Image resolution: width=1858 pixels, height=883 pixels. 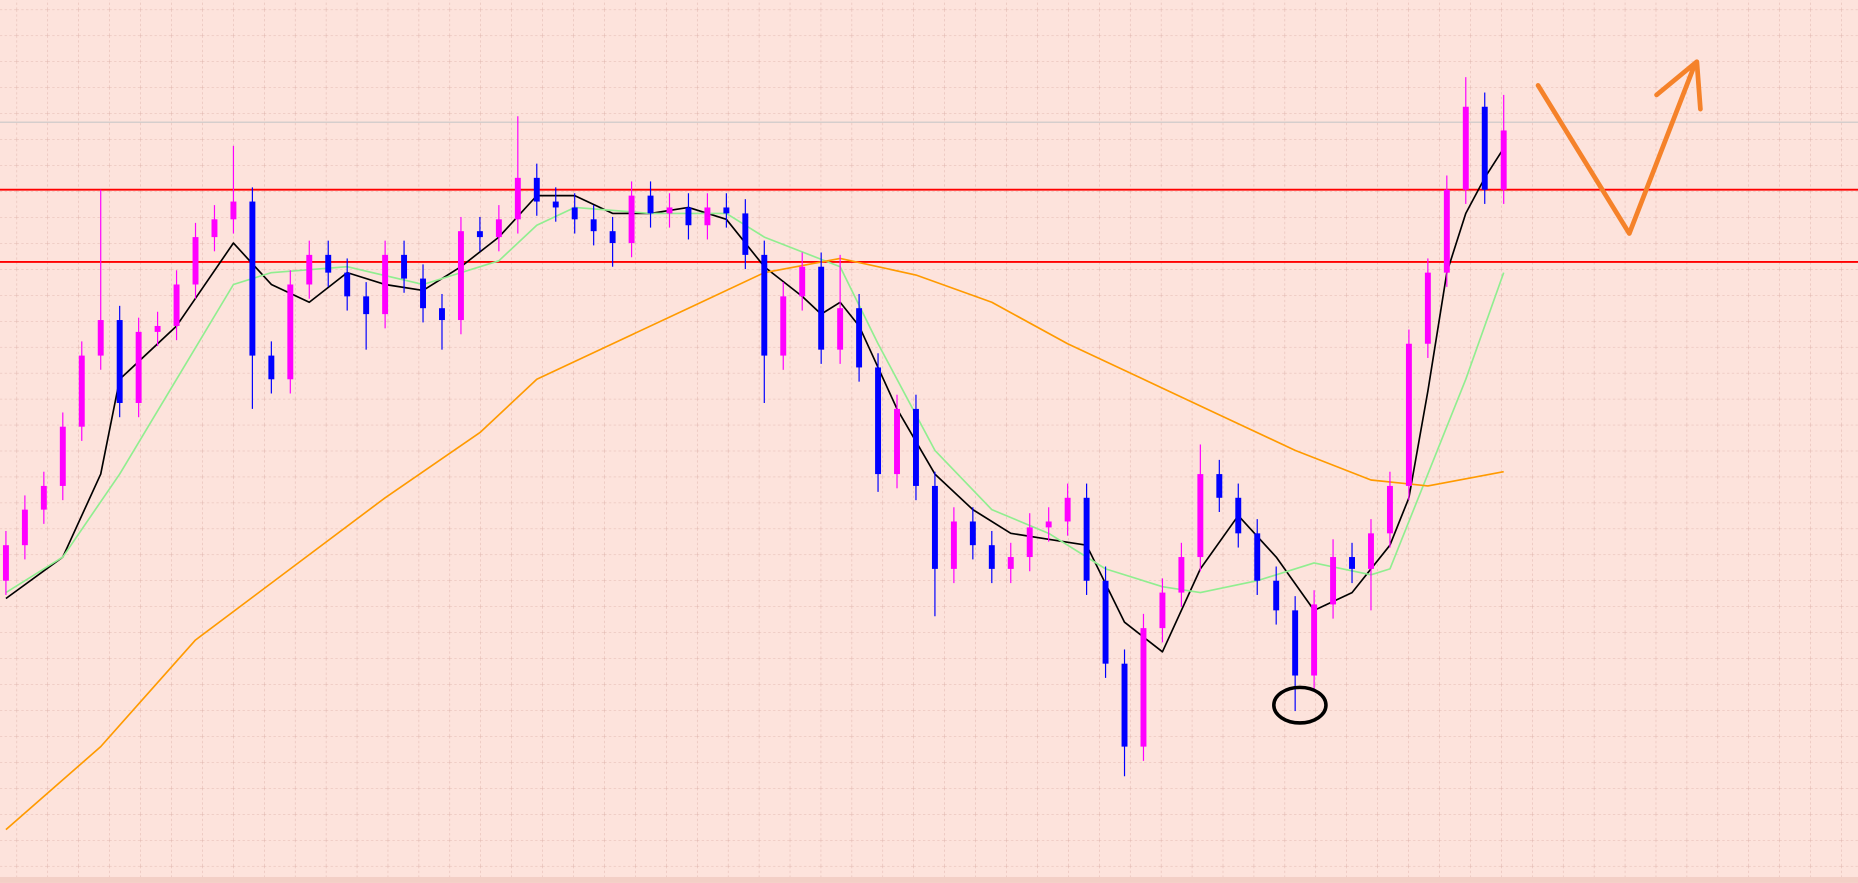 What do you see at coordinates (1678, 85) in the screenshot?
I see `annotation-arrowhead` at bounding box center [1678, 85].